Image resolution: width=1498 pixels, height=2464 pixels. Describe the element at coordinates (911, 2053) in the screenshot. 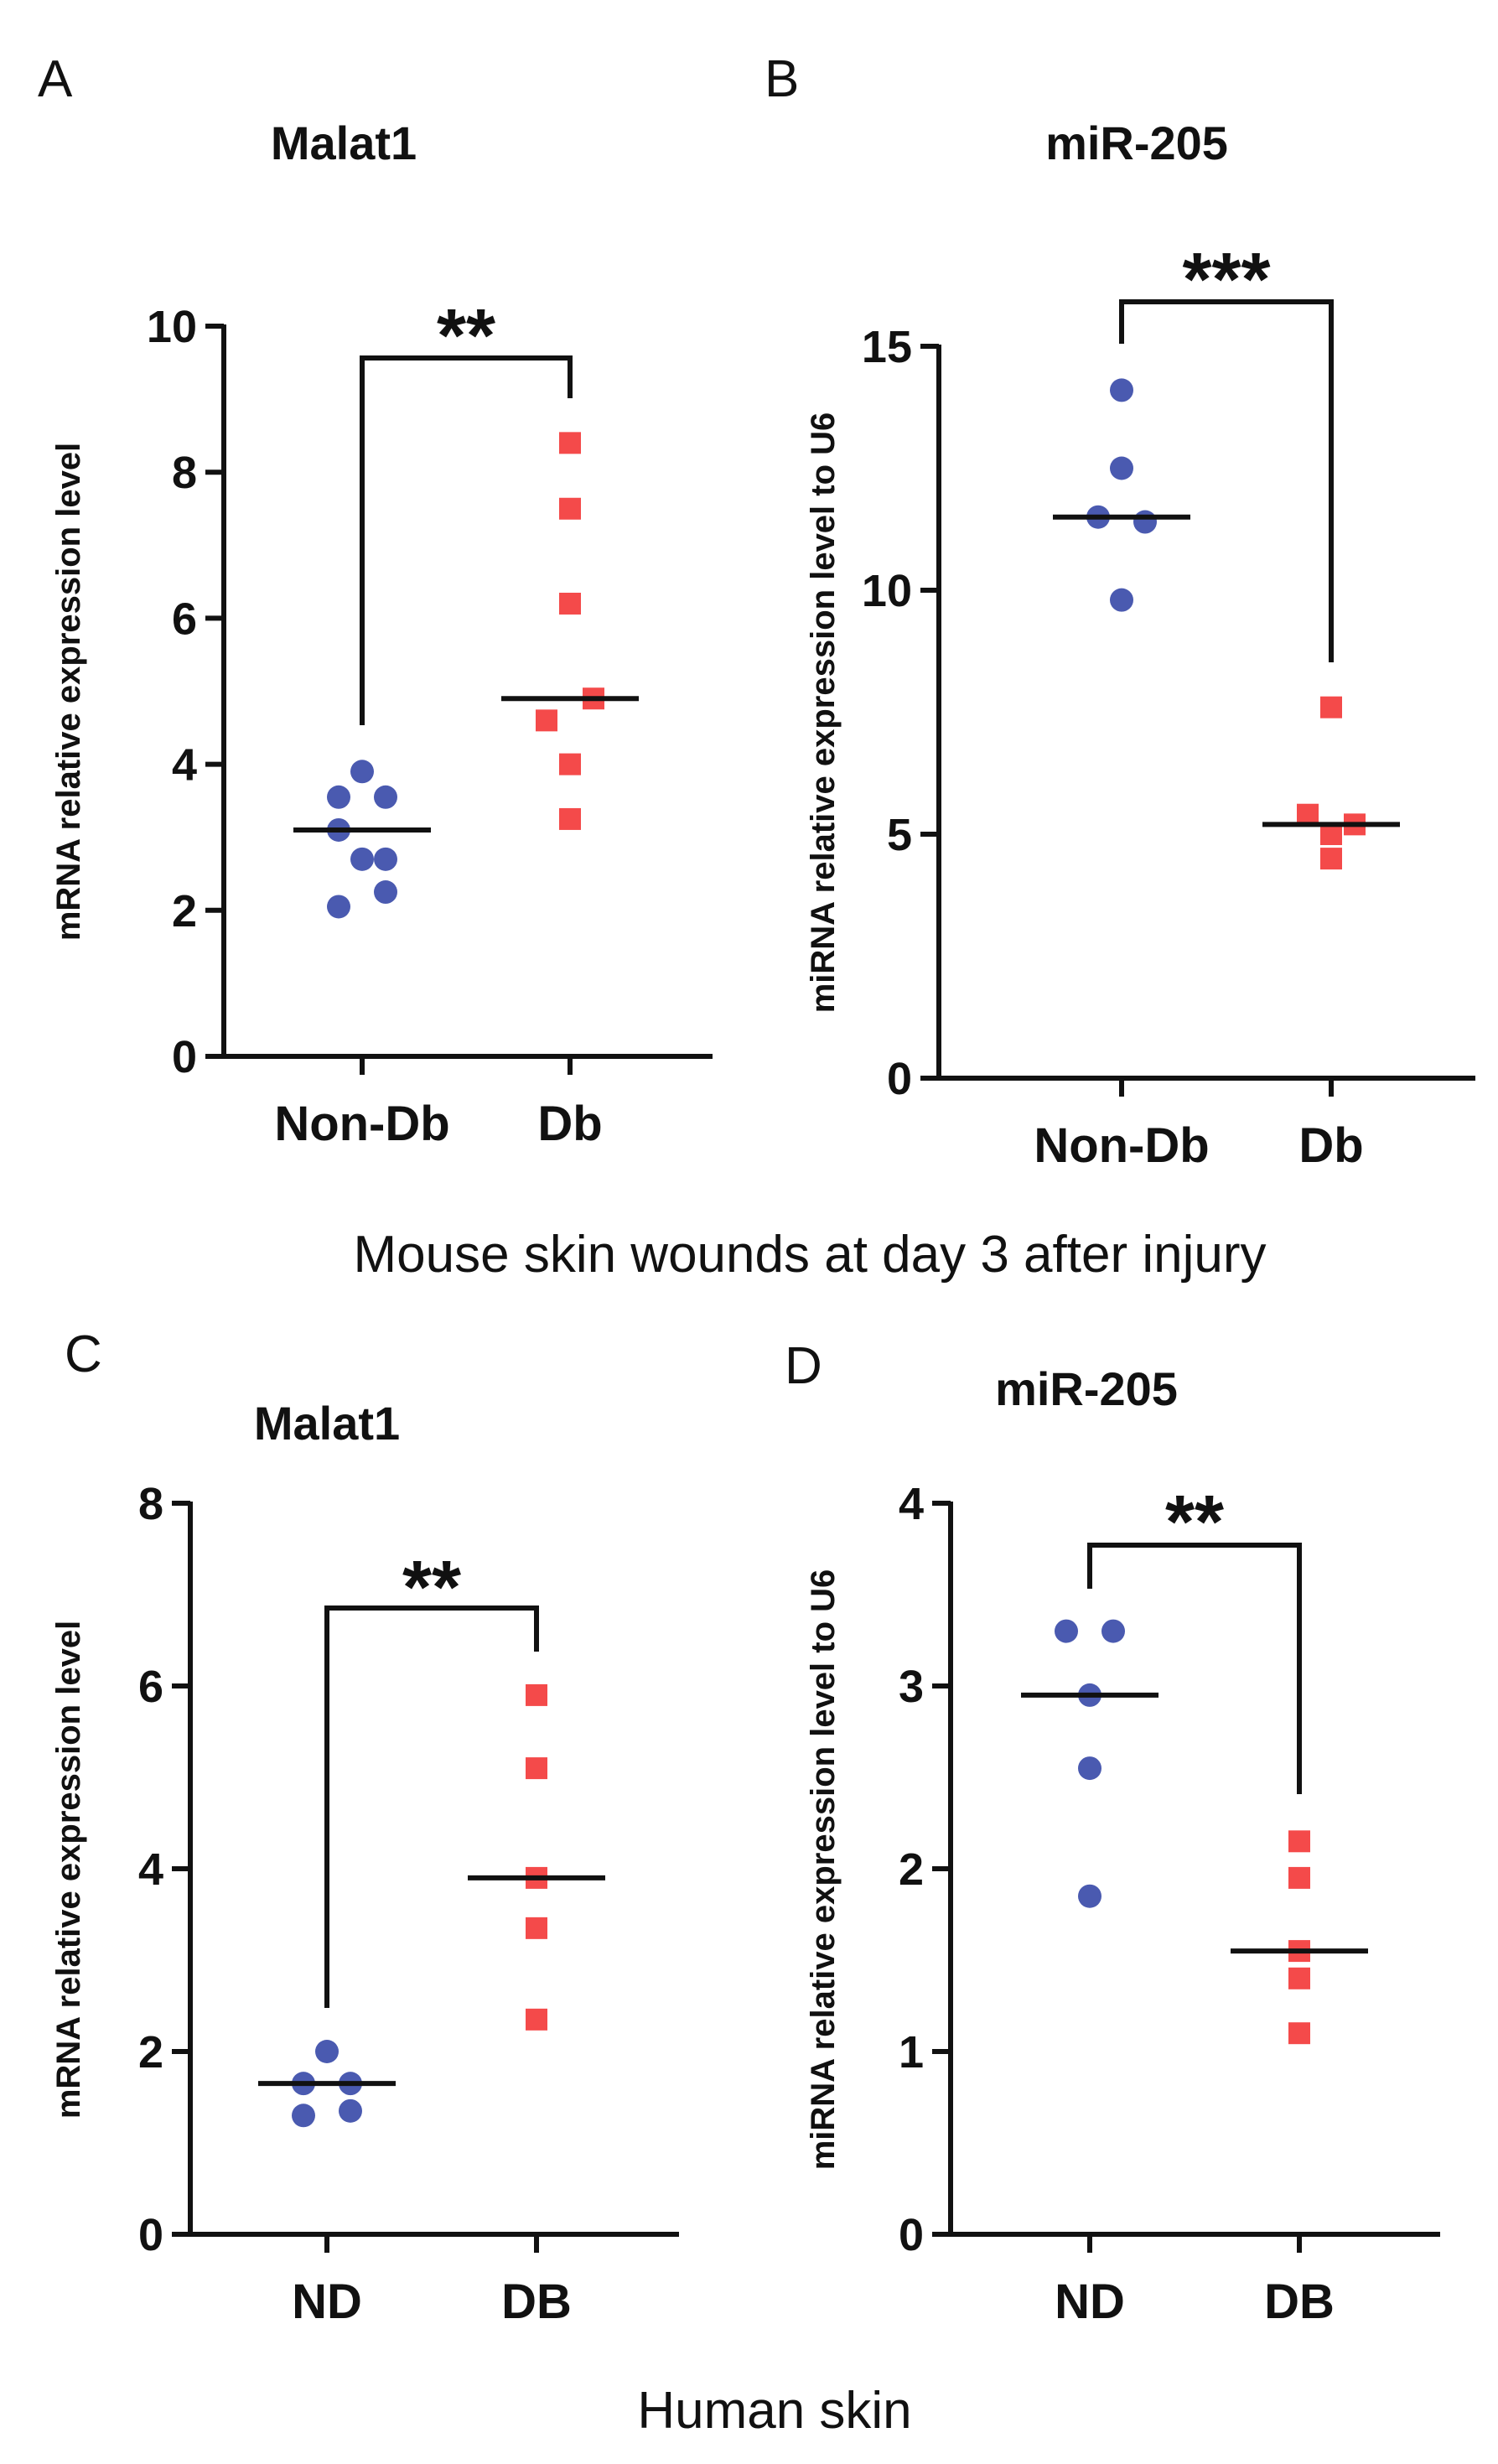

I see `y-tick-label: 1` at that location.